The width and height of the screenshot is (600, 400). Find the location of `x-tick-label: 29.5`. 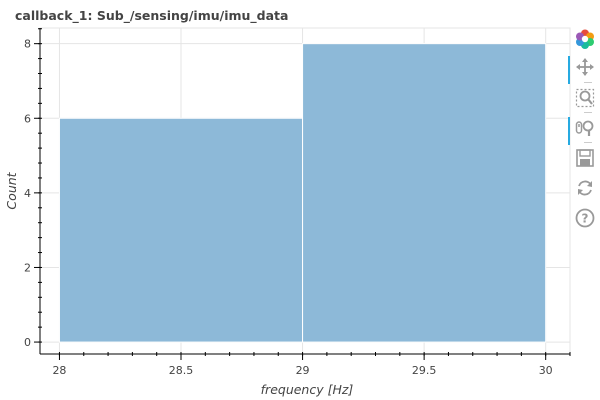

x-tick-label: 29.5 is located at coordinates (424, 370).